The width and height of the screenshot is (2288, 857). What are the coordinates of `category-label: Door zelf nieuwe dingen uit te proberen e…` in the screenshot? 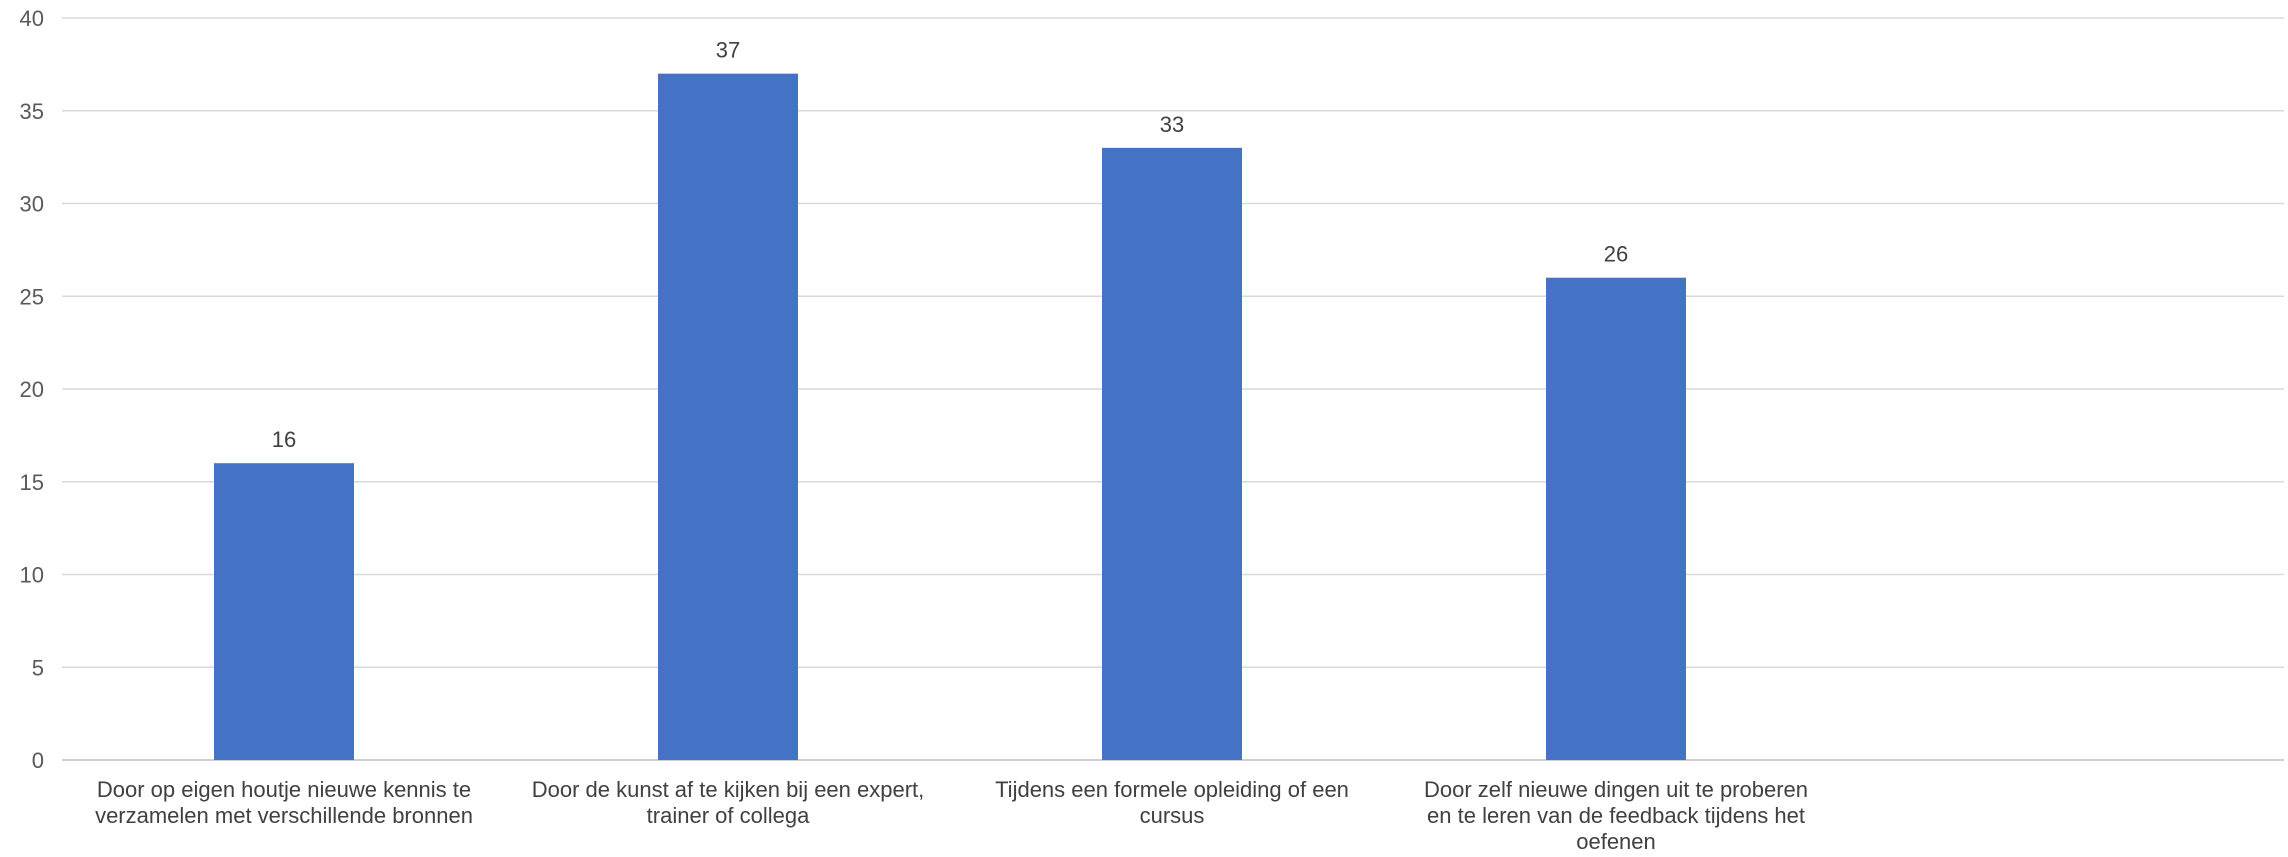 It's located at (1616, 815).